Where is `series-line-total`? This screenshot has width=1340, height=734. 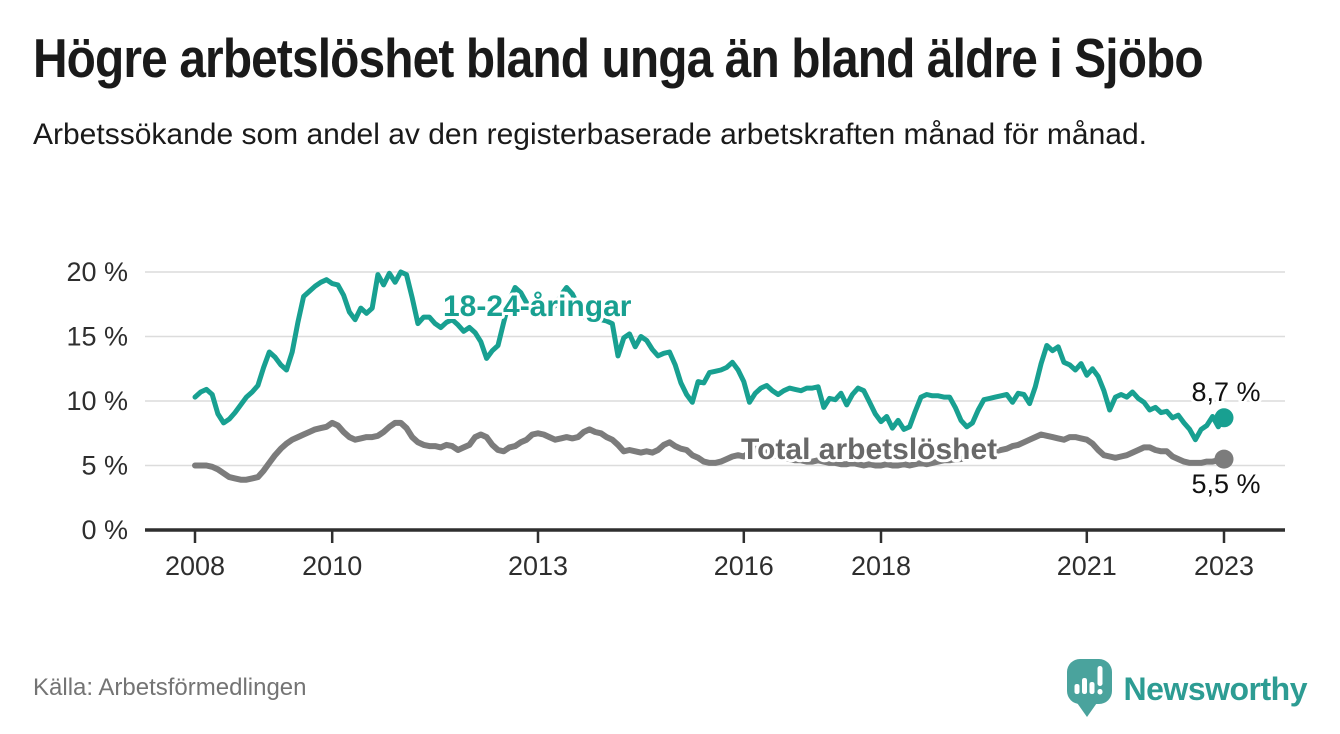 series-line-total is located at coordinates (709, 451).